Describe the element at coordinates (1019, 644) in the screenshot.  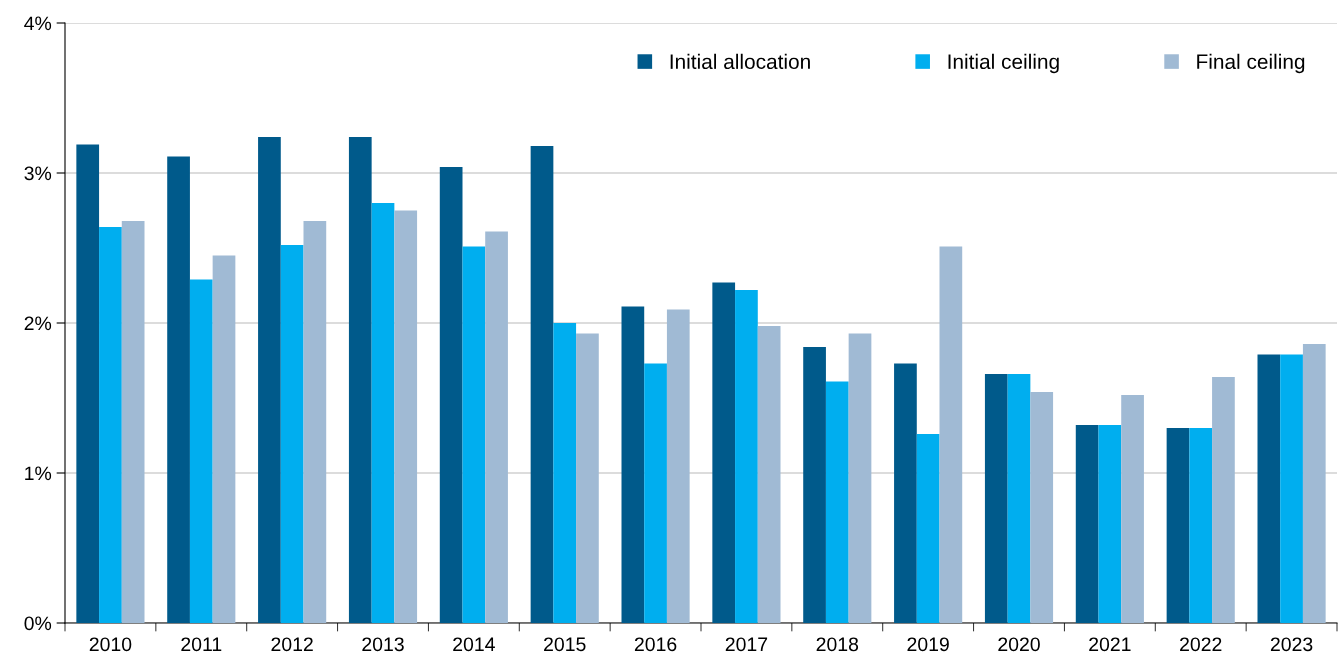
I see `x-tick-label: 2020` at that location.